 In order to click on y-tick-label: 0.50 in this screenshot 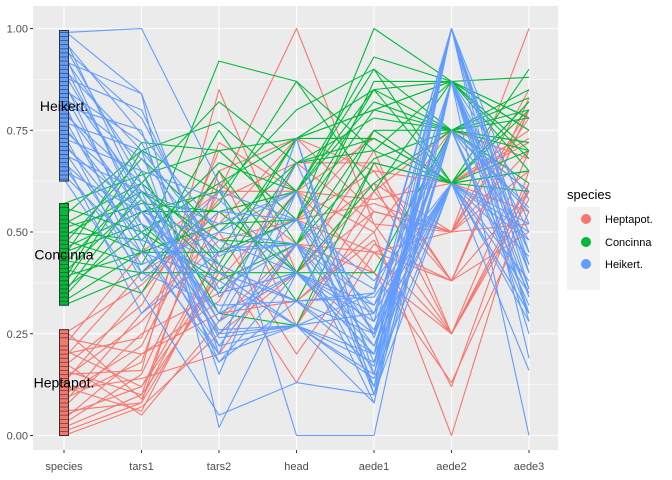, I will do `click(17, 233)`.